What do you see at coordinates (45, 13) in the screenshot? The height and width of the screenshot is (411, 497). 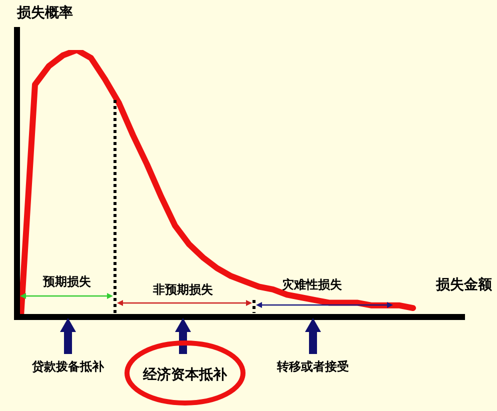 I see `y-axis-title: 损失概率` at bounding box center [45, 13].